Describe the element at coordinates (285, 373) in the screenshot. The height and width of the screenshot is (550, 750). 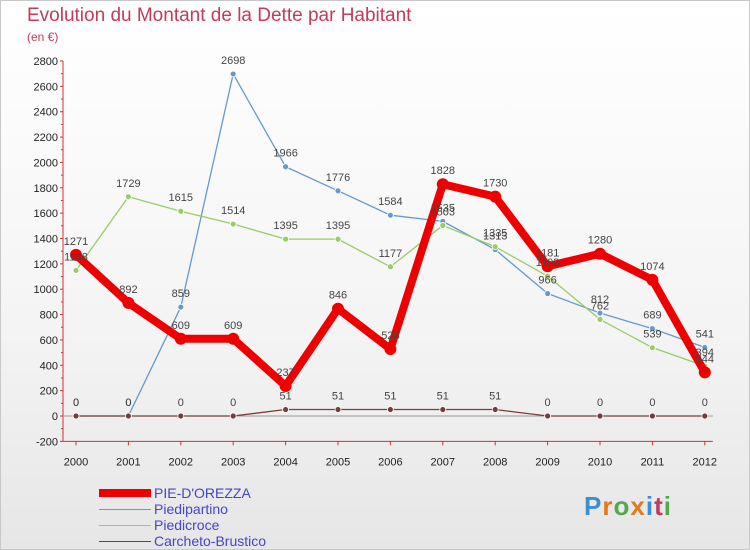
I see `data-label: 237` at that location.